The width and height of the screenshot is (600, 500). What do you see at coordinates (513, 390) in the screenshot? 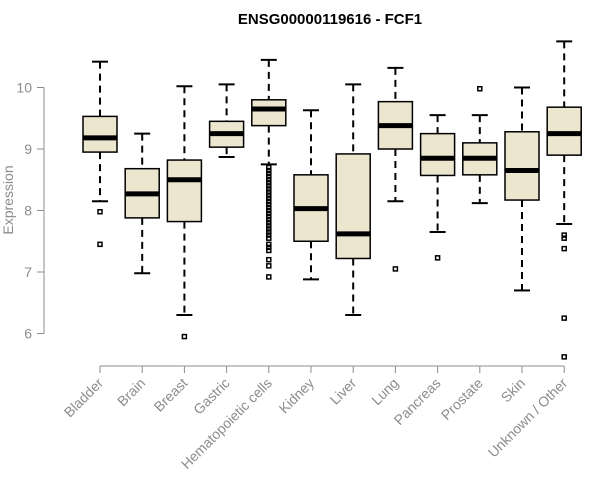
I see `x-tick-label: Skin` at bounding box center [513, 390].